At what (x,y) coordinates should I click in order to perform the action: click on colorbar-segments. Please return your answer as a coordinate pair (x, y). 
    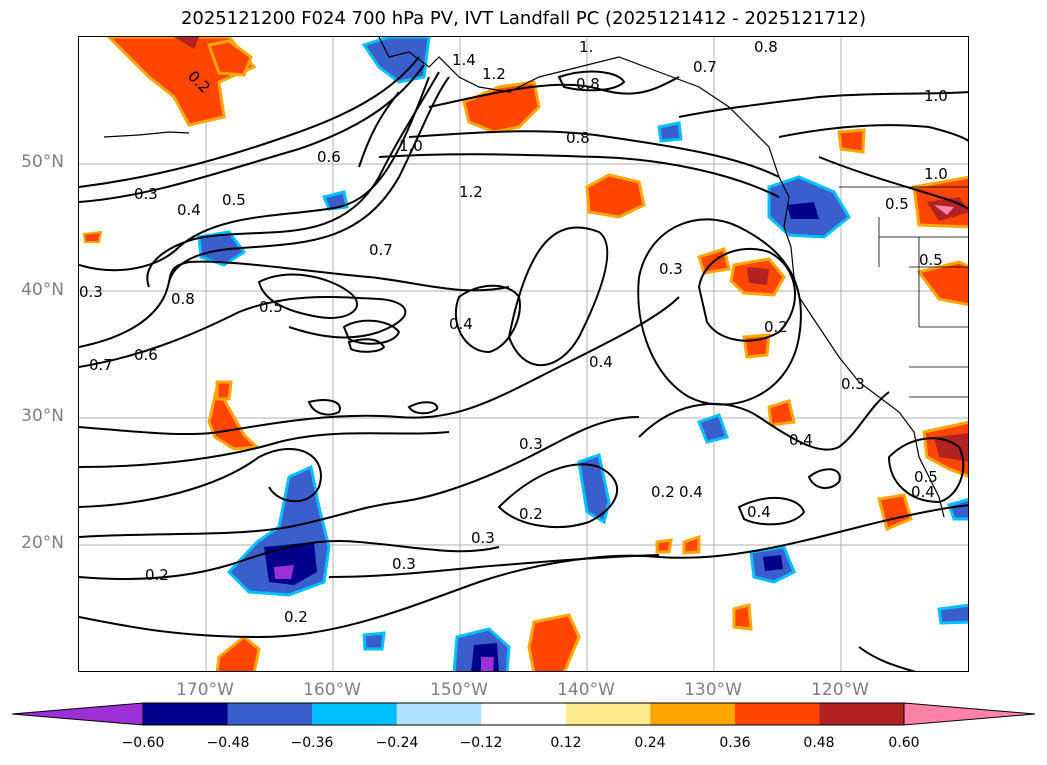
    Looking at the image, I should click on (523, 714).